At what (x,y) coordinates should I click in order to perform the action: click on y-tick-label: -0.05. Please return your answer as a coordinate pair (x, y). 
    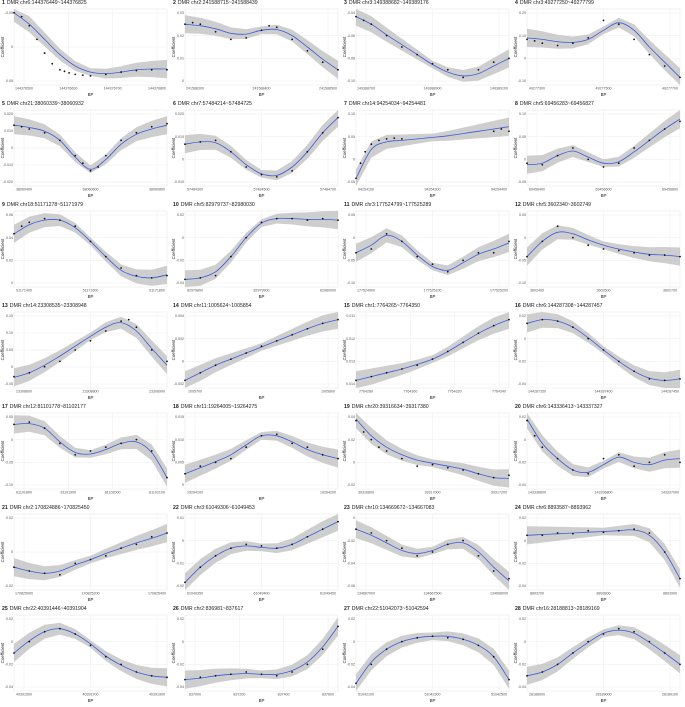
    Looking at the image, I should click on (351, 182).